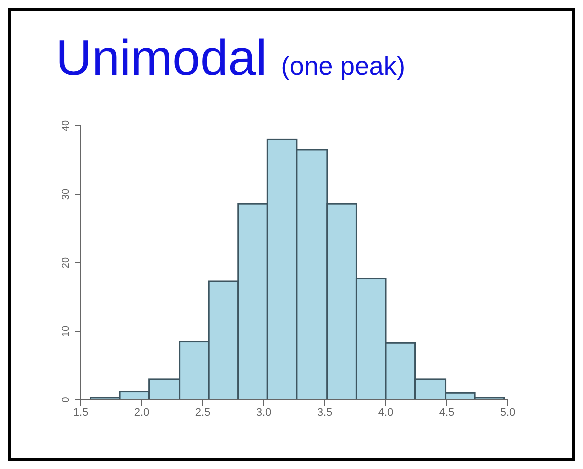 Image resolution: width=583 pixels, height=469 pixels. Describe the element at coordinates (264, 412) in the screenshot. I see `x-tick-label: 3.0` at that location.